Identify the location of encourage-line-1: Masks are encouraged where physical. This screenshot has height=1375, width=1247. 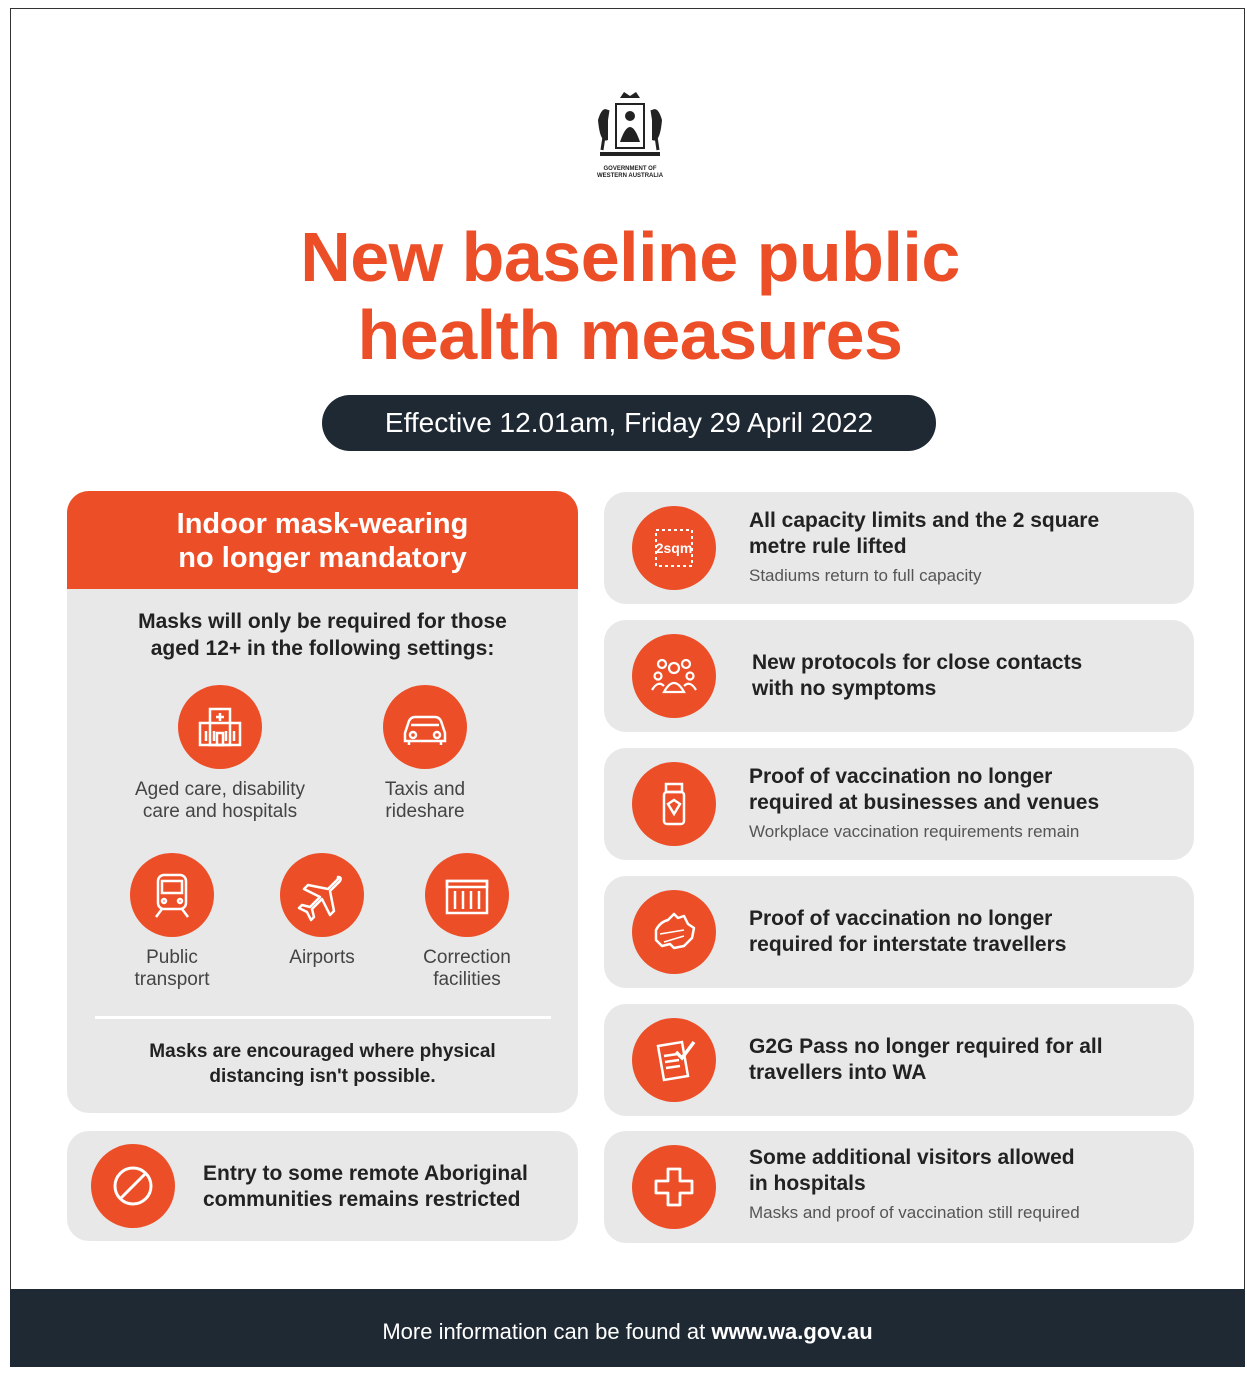
(322, 1051).